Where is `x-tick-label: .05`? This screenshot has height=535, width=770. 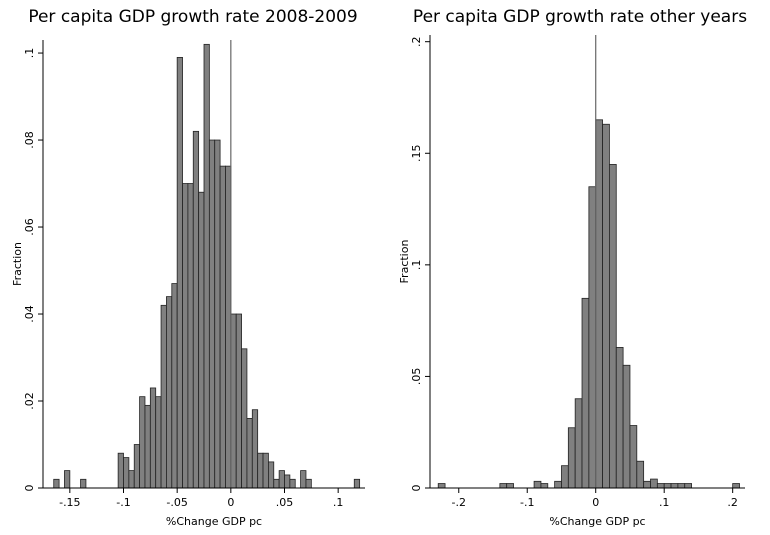
x-tick-label: .05 is located at coordinates (285, 502).